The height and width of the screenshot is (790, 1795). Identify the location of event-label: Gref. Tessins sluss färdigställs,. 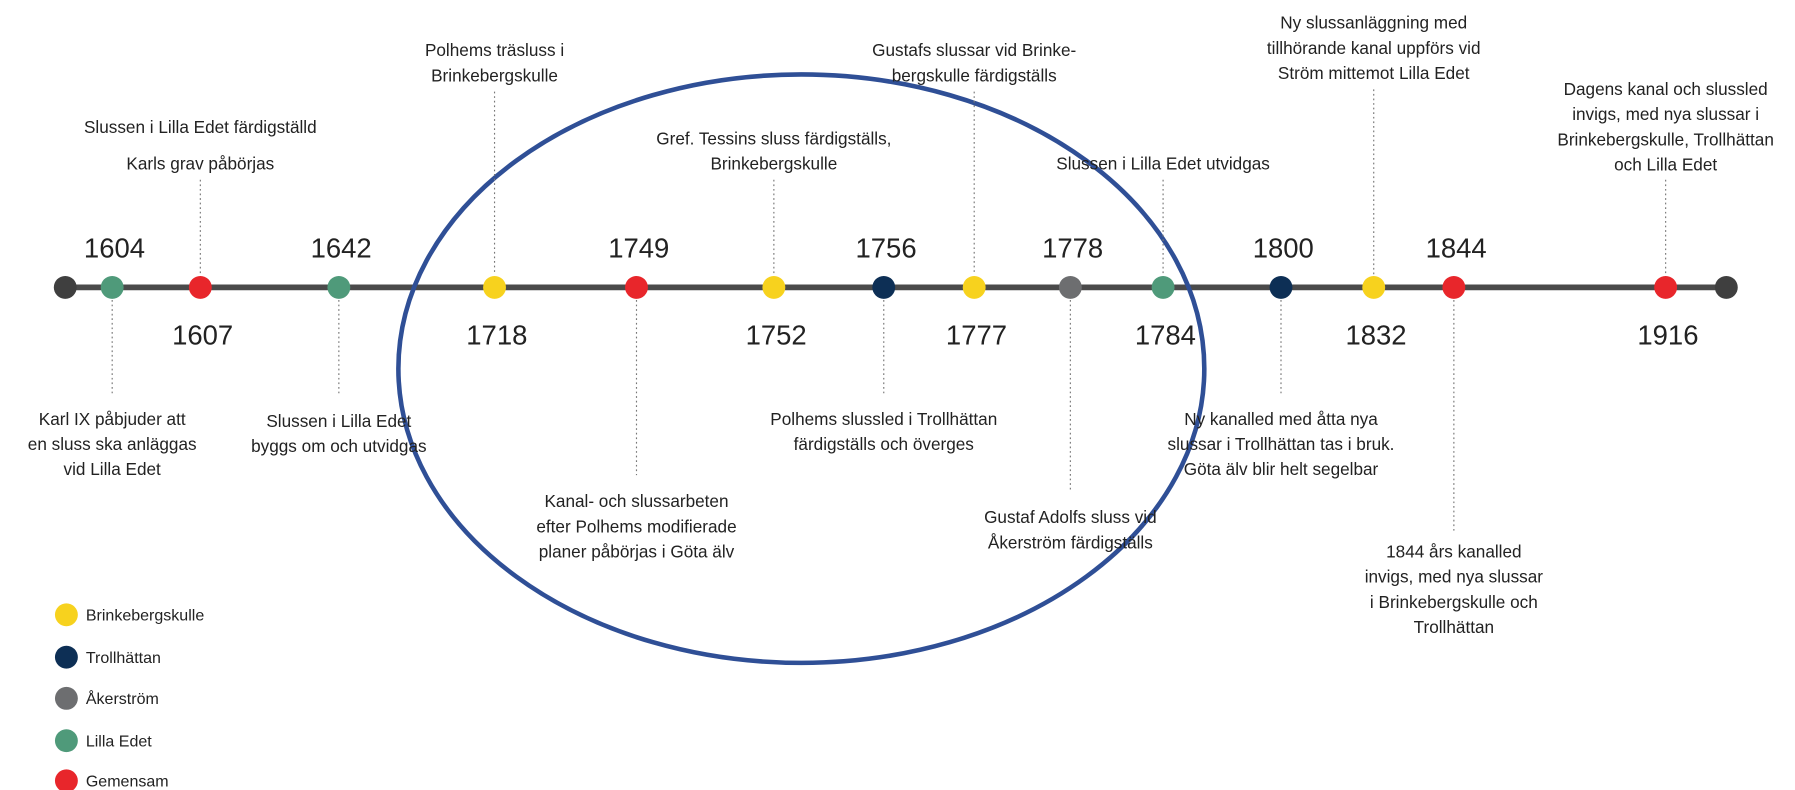
(773, 138).